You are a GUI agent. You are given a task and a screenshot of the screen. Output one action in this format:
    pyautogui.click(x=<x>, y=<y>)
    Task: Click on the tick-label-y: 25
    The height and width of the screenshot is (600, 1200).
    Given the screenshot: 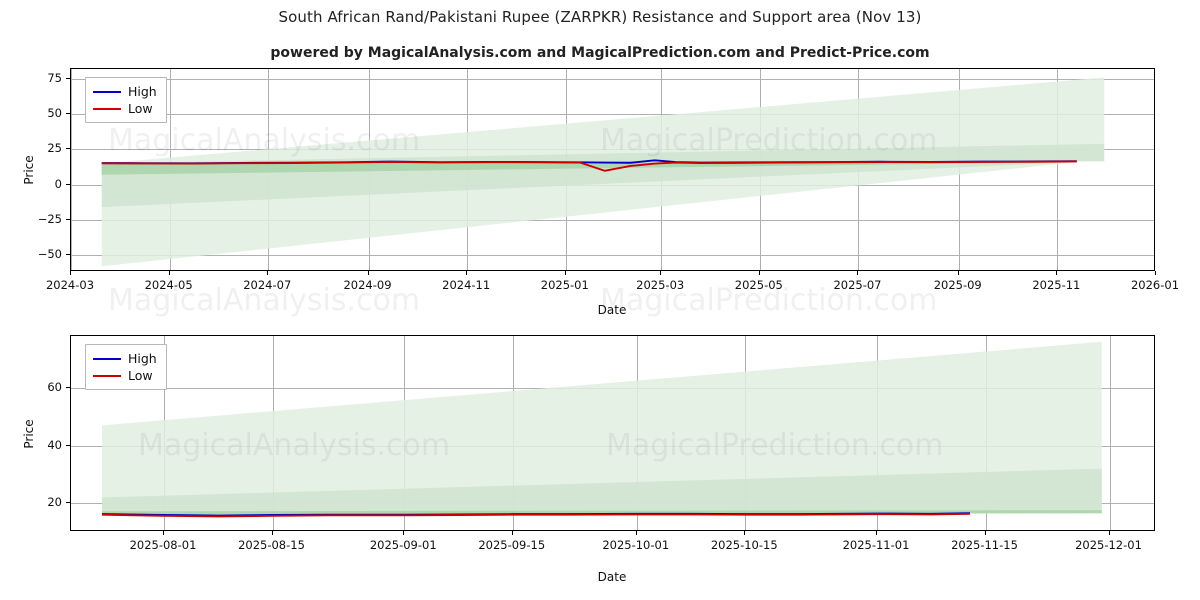 What is the action you would take?
    pyautogui.click(x=54, y=148)
    